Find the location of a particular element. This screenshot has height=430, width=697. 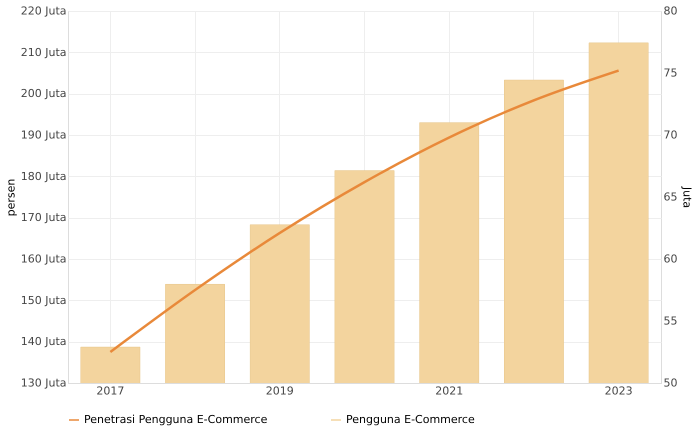

y2-tick-label: 55 is located at coordinates (671, 321).